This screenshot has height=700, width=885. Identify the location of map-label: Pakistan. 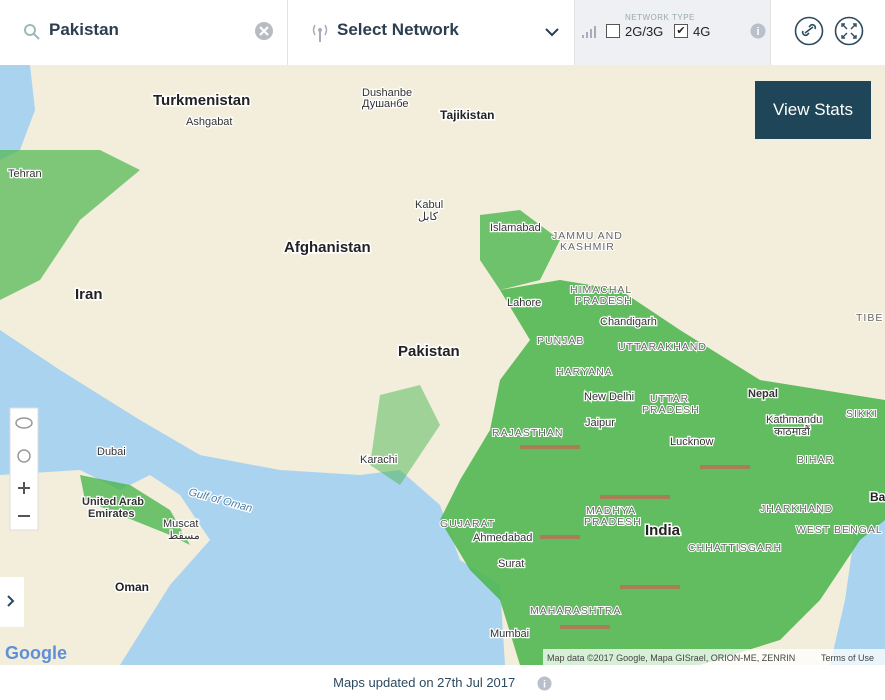
(429, 351).